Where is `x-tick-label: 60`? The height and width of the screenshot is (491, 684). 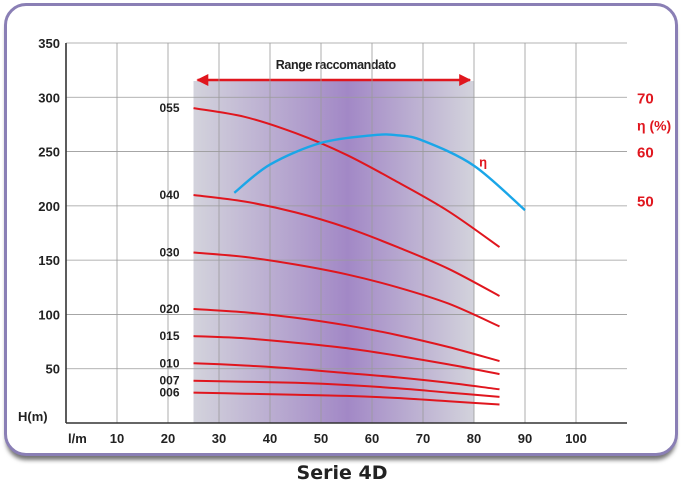 x-tick-label: 60 is located at coordinates (372, 438).